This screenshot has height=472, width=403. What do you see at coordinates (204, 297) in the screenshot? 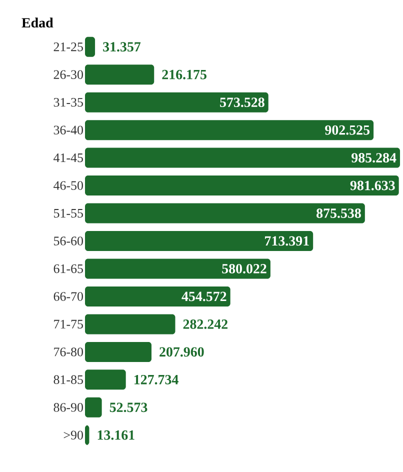
I see `data-label: 454.572` at bounding box center [204, 297].